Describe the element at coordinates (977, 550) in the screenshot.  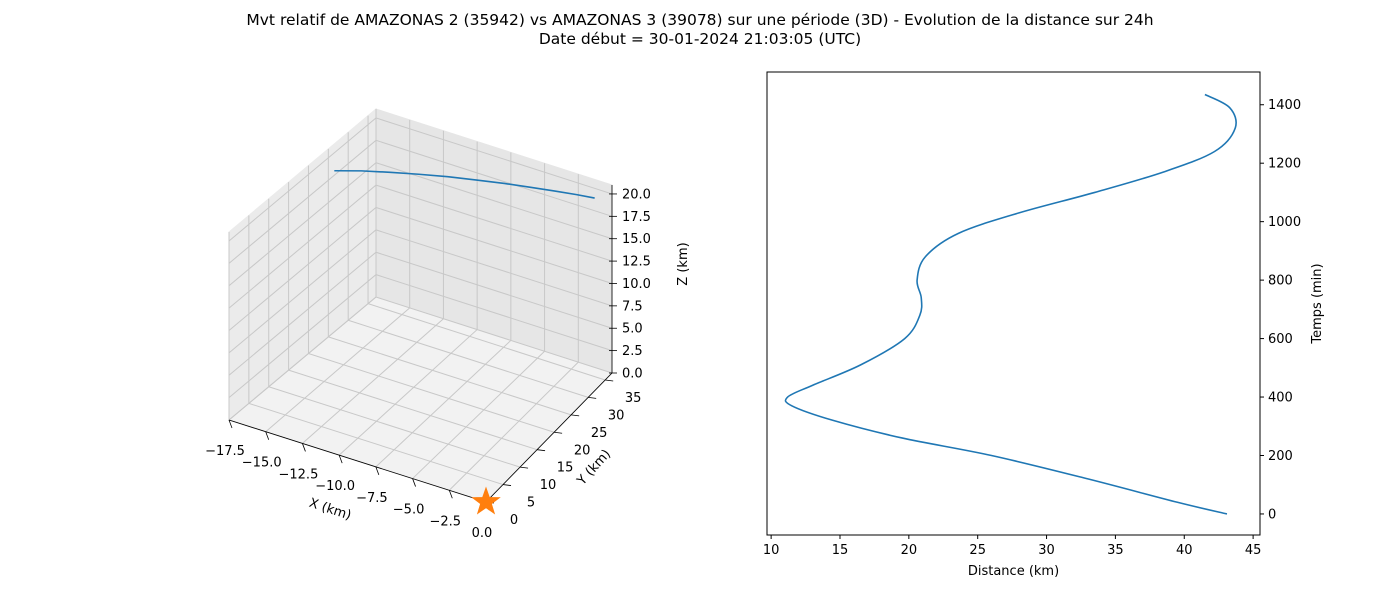
I see `x-tick-label: 25` at that location.